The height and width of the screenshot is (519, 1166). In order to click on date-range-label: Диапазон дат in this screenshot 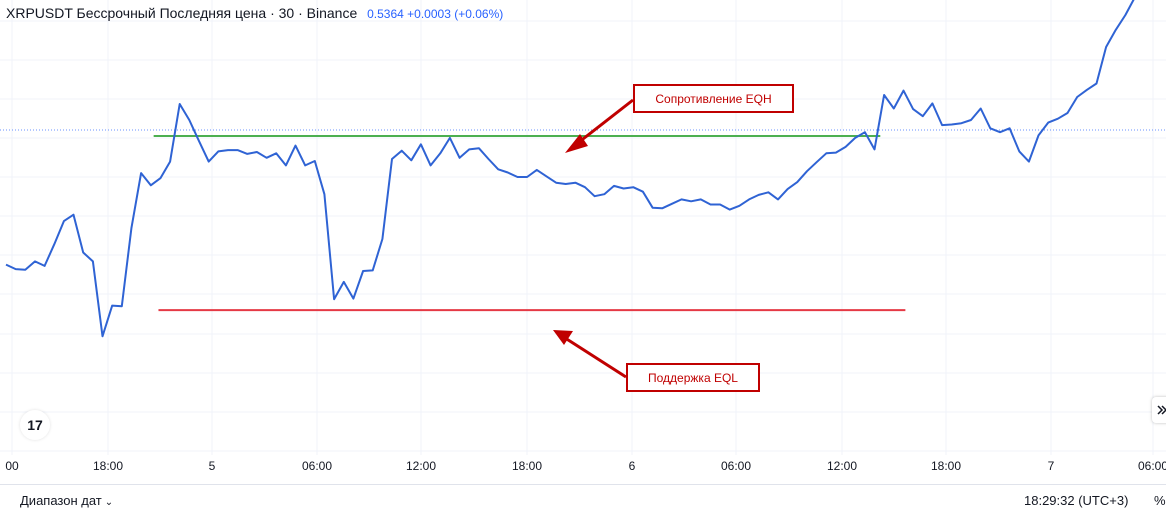, I will do `click(61, 500)`.